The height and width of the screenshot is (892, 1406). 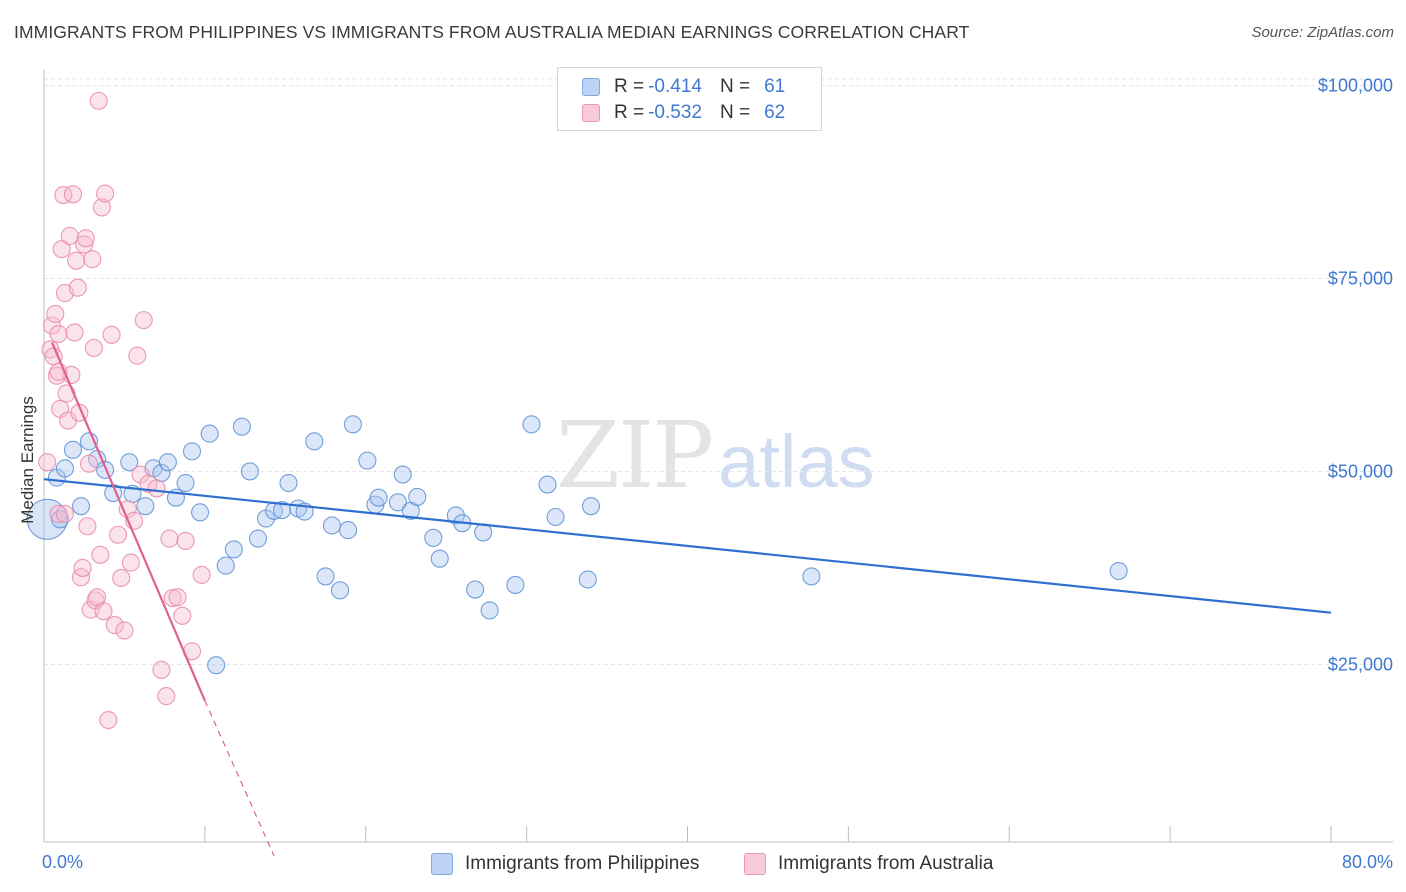 What do you see at coordinates (775, 86) in the screenshot?
I see `n-value: 61` at bounding box center [775, 86].